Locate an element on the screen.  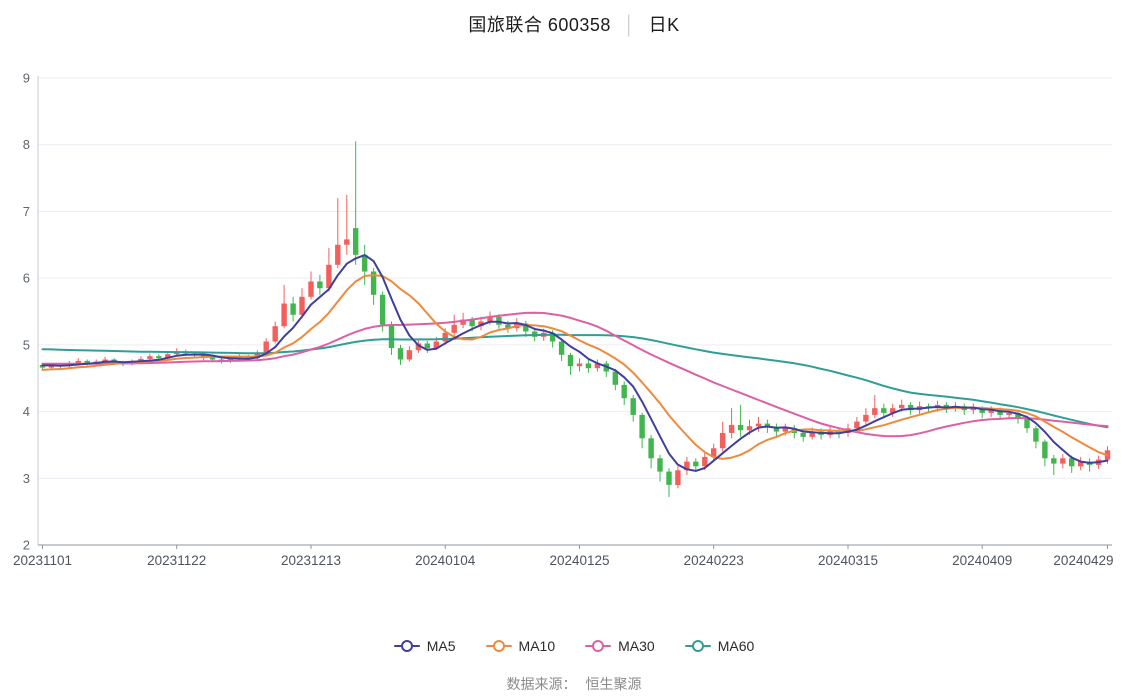
data-source-label: 数据来源： is located at coordinates (541, 684).